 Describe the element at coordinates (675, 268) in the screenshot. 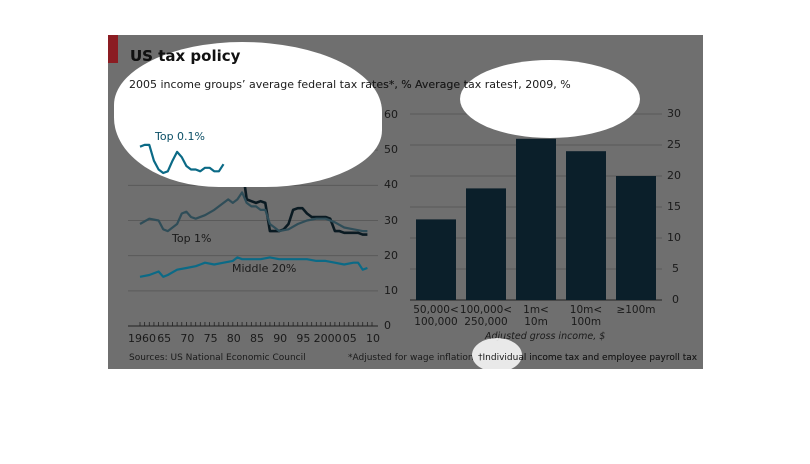

I see `right-y-tick-label: 5` at that location.